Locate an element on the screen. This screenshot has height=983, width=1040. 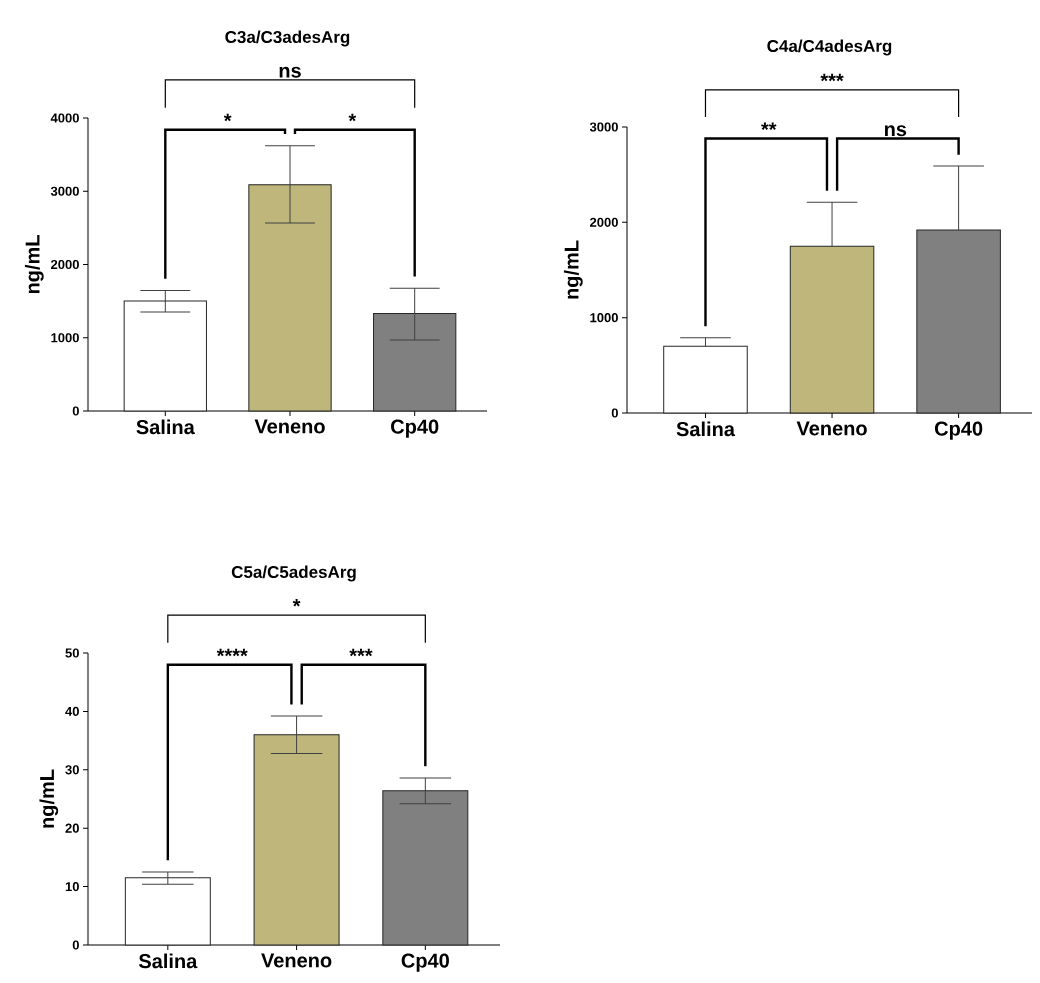
y-tick-label: 40 is located at coordinates (72, 711).